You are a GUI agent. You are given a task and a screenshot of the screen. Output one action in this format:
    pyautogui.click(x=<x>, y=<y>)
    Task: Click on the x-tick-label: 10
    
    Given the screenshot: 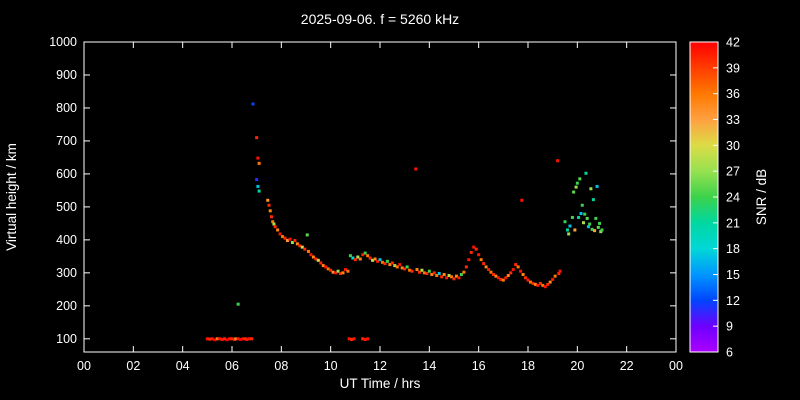 What is the action you would take?
    pyautogui.click(x=331, y=366)
    